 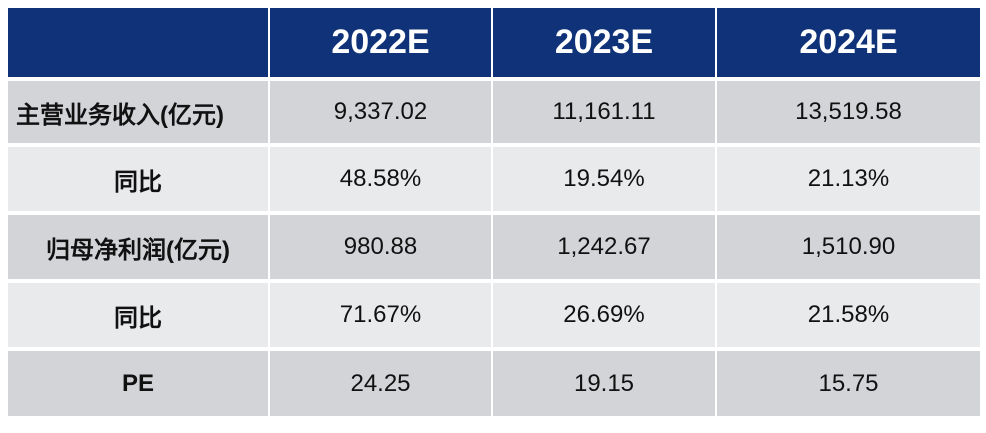 I want to click on table-cell: 21.58%, so click(x=848, y=315).